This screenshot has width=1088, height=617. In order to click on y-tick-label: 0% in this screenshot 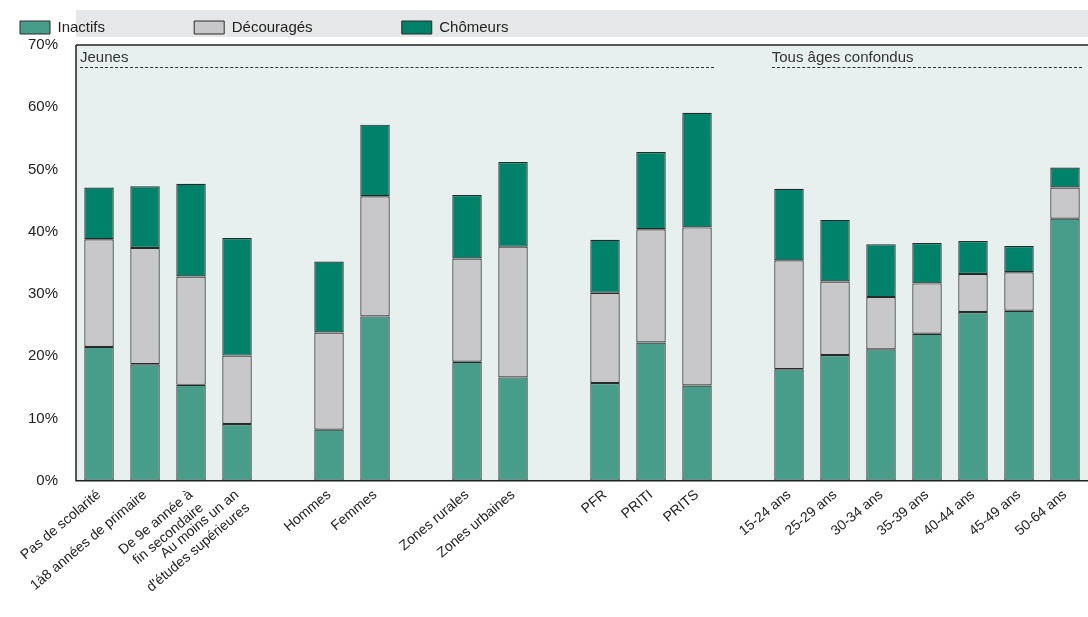, I will do `click(47, 479)`.